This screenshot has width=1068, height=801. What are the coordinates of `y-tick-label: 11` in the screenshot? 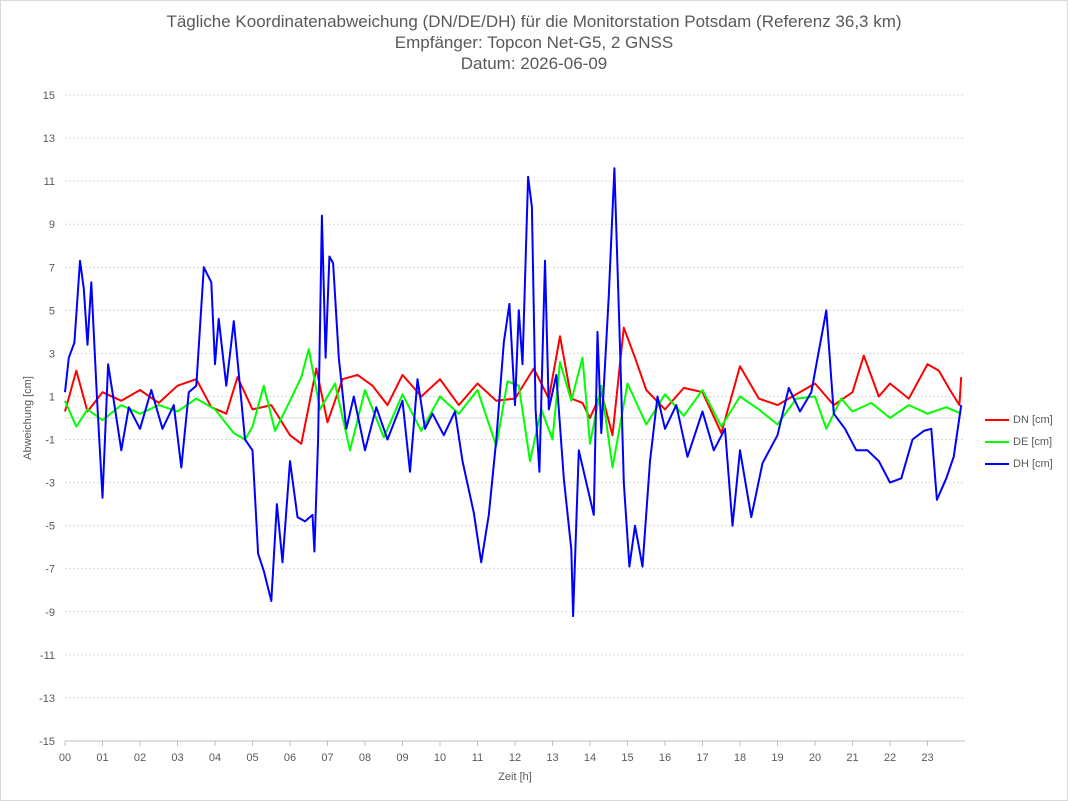 It's located at (49, 182).